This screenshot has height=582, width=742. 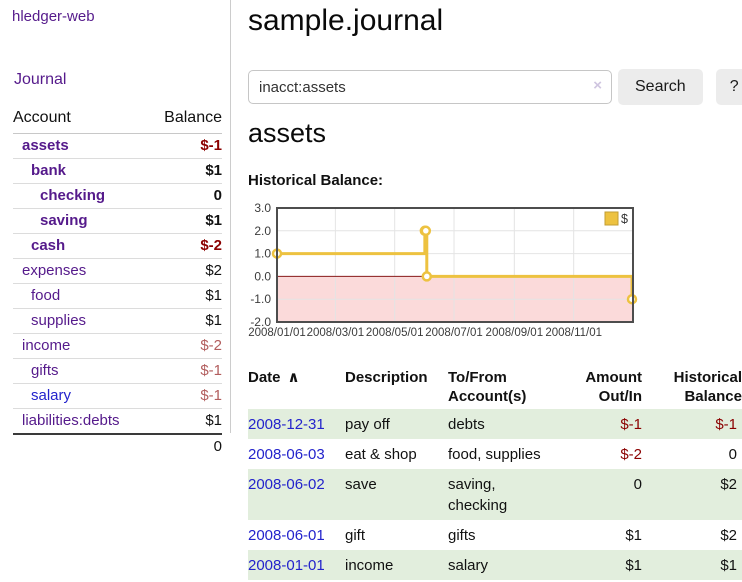 I want to click on transaction-description: pay off, so click(x=396, y=424).